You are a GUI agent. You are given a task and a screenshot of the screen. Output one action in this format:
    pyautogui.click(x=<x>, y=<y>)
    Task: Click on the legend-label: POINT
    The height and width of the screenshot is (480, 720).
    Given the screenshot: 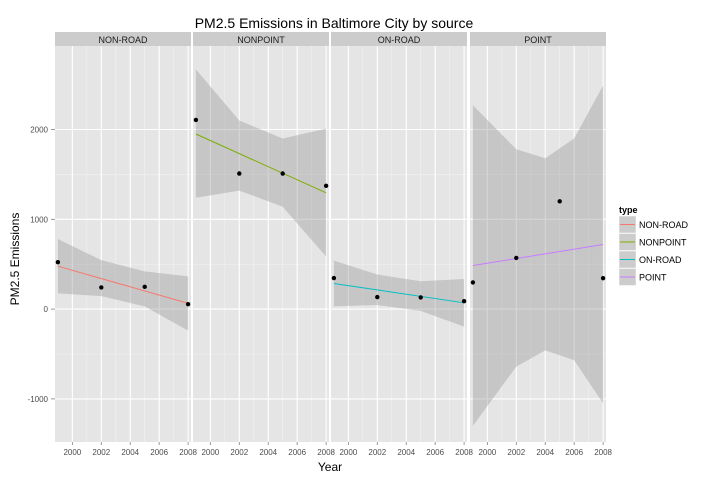 What is the action you would take?
    pyautogui.click(x=653, y=278)
    